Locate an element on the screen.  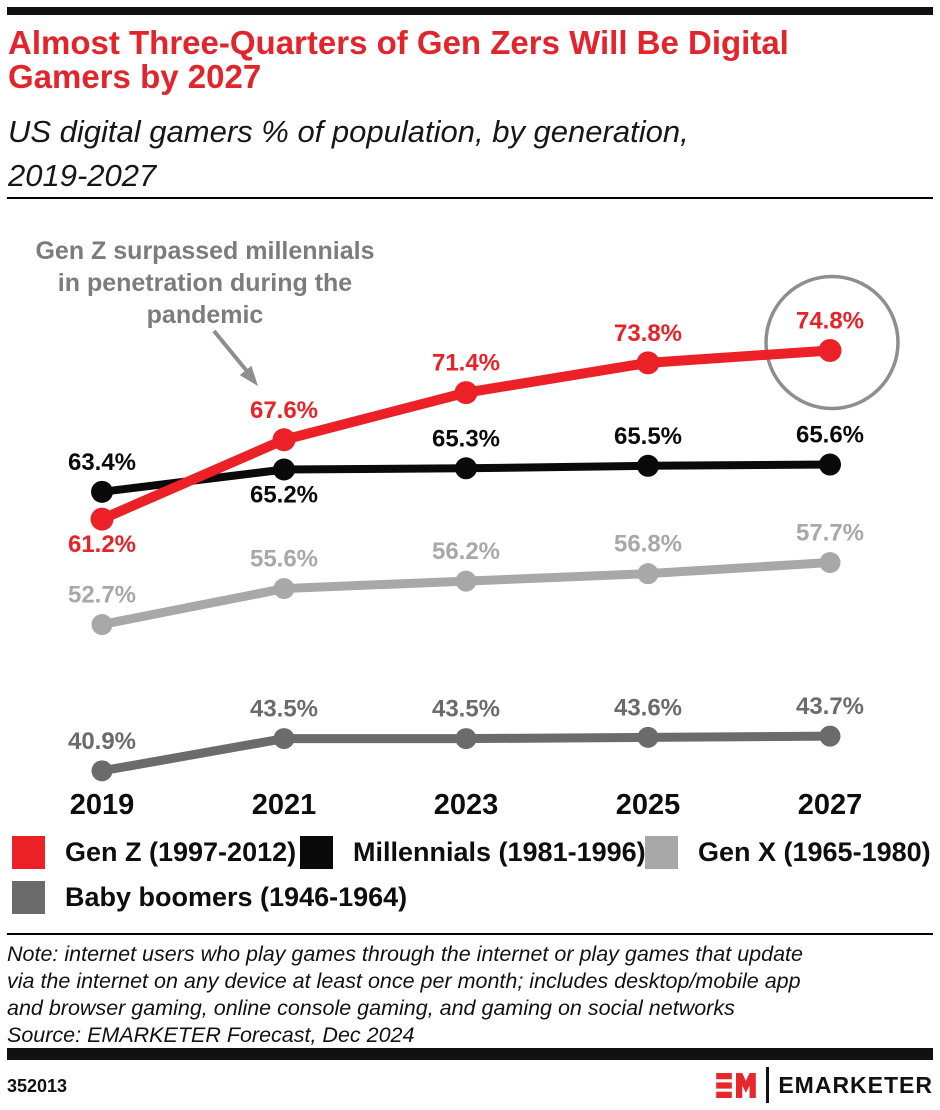
top-accent-bar is located at coordinates (470, 11).